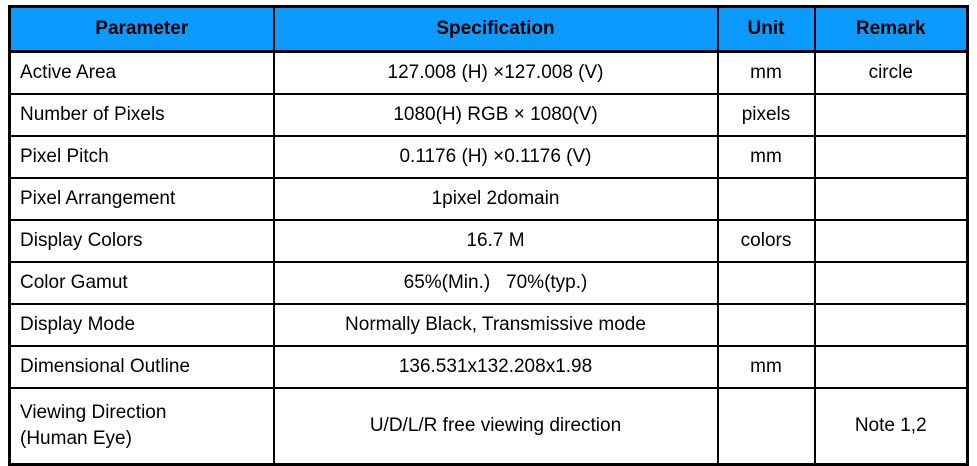 The image size is (977, 466). I want to click on cell-unit: pixels, so click(766, 115).